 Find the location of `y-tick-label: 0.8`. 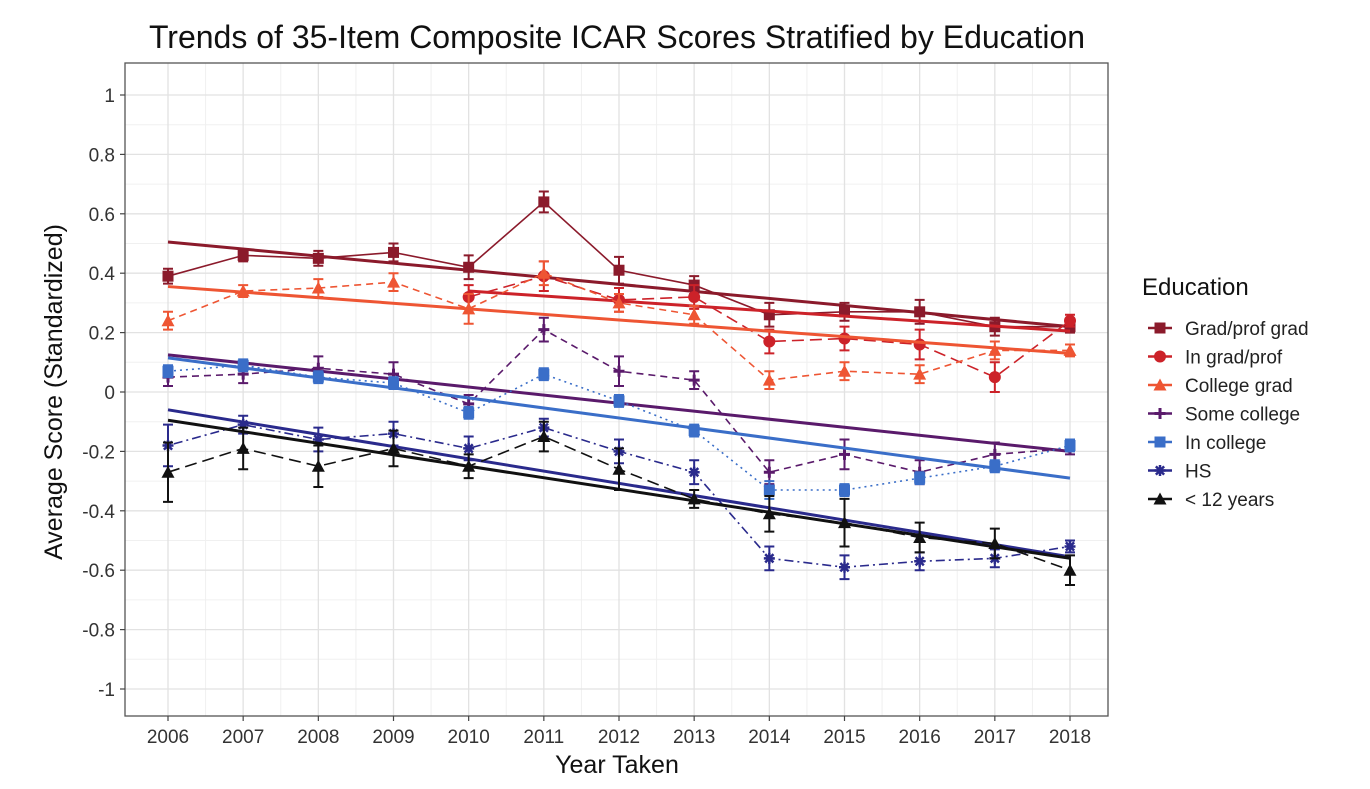

y-tick-label: 0.8 is located at coordinates (102, 155).